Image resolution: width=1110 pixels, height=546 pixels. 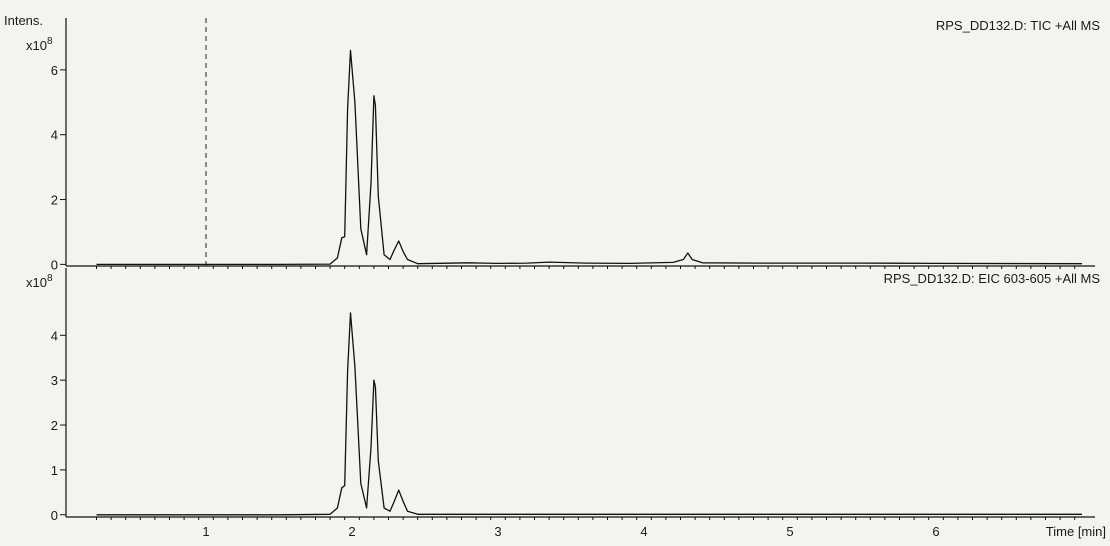 I want to click on x-tick-label: 3, so click(x=497, y=531).